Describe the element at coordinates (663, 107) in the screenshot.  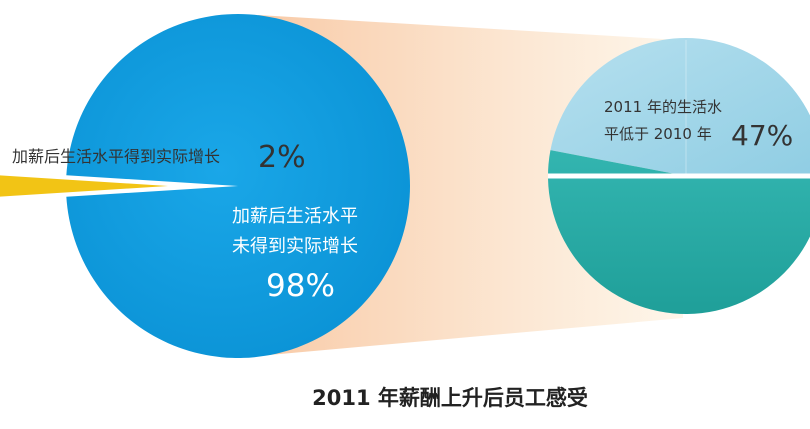
I see `slice-47-label-line1: 2011 年的生活水` at that location.